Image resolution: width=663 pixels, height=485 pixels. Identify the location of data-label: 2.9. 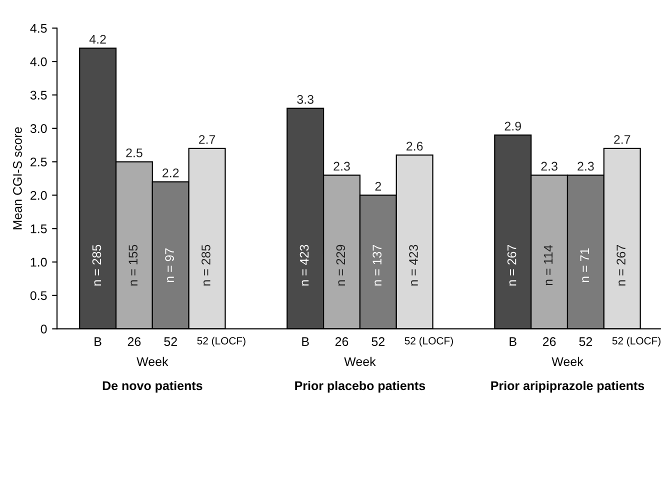
(512, 126).